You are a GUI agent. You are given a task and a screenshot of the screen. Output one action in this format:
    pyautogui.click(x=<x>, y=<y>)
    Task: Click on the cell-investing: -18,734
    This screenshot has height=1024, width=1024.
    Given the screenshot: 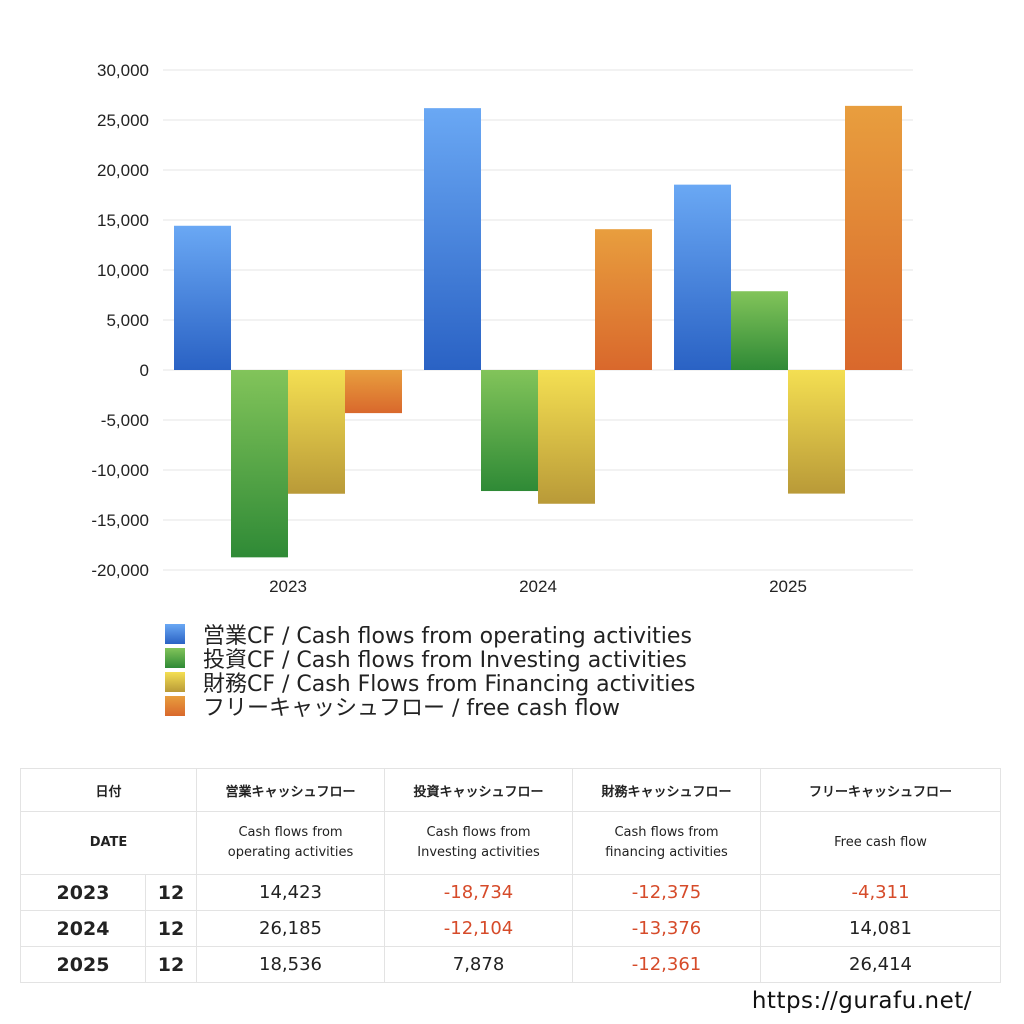 What is the action you would take?
    pyautogui.click(x=479, y=892)
    